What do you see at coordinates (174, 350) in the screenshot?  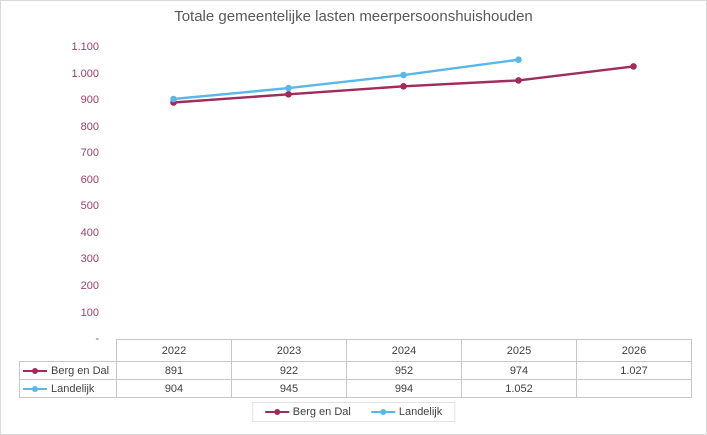 I see `table-header-cell: 2022` at bounding box center [174, 350].